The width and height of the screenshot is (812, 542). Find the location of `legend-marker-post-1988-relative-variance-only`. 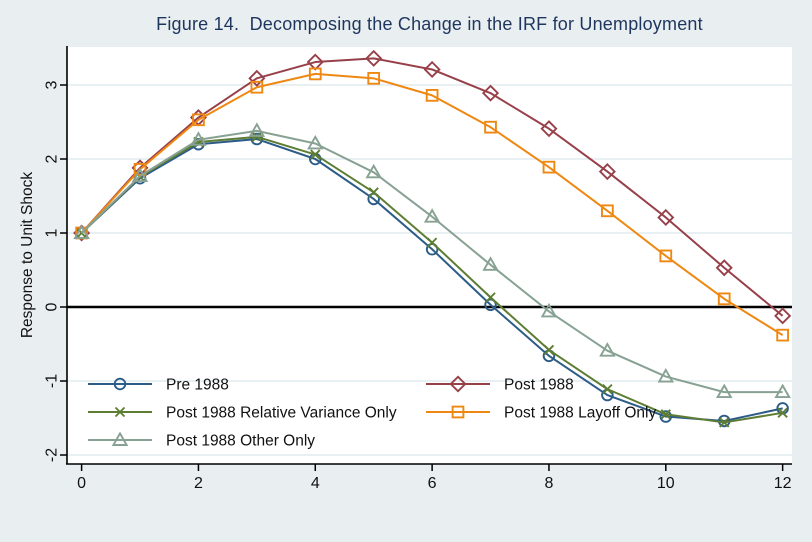

legend-marker-post-1988-relative-variance-only is located at coordinates (120, 412).